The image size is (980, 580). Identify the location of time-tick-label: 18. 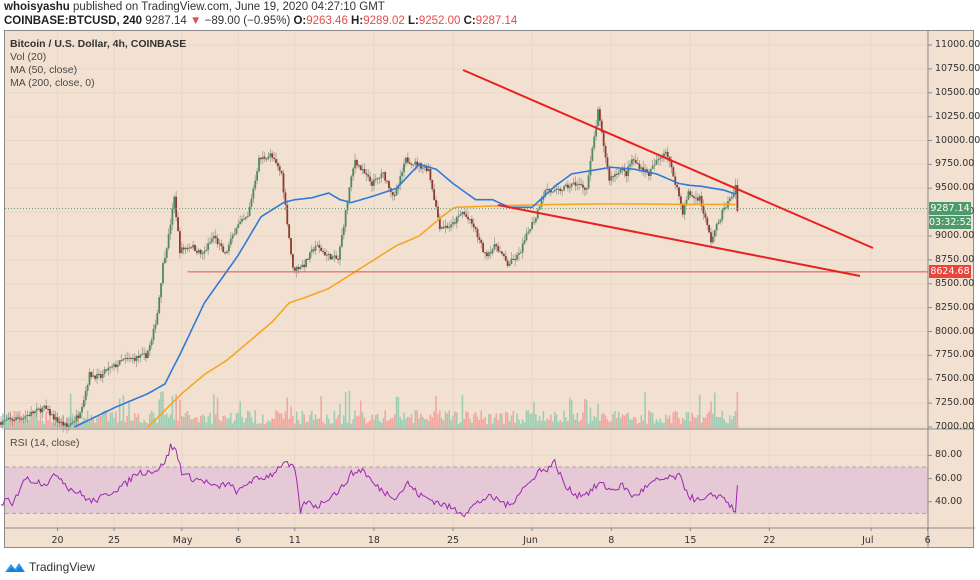
(373, 540).